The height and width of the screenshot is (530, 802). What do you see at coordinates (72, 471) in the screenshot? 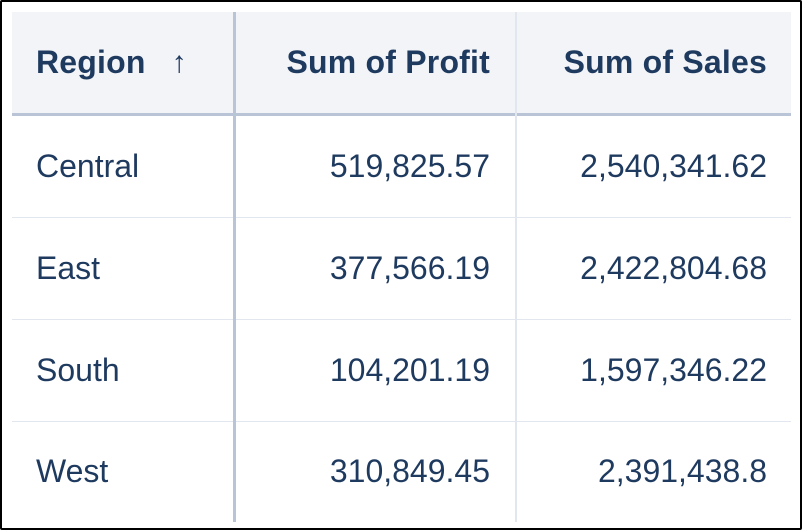
I see `region-cell: West` at bounding box center [72, 471].